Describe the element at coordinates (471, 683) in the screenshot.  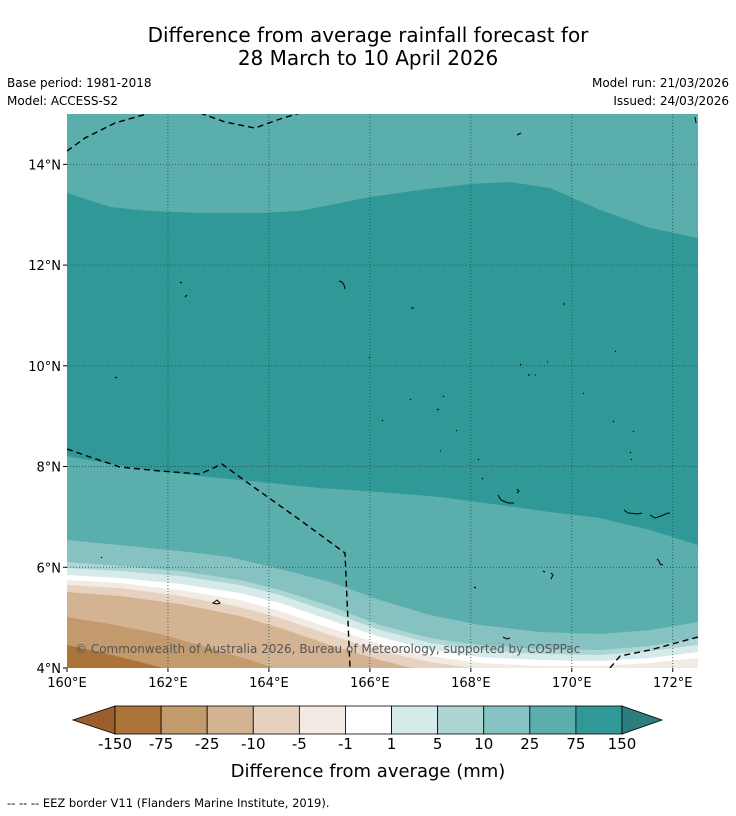
I see `x-tick-label: 168°E` at that location.